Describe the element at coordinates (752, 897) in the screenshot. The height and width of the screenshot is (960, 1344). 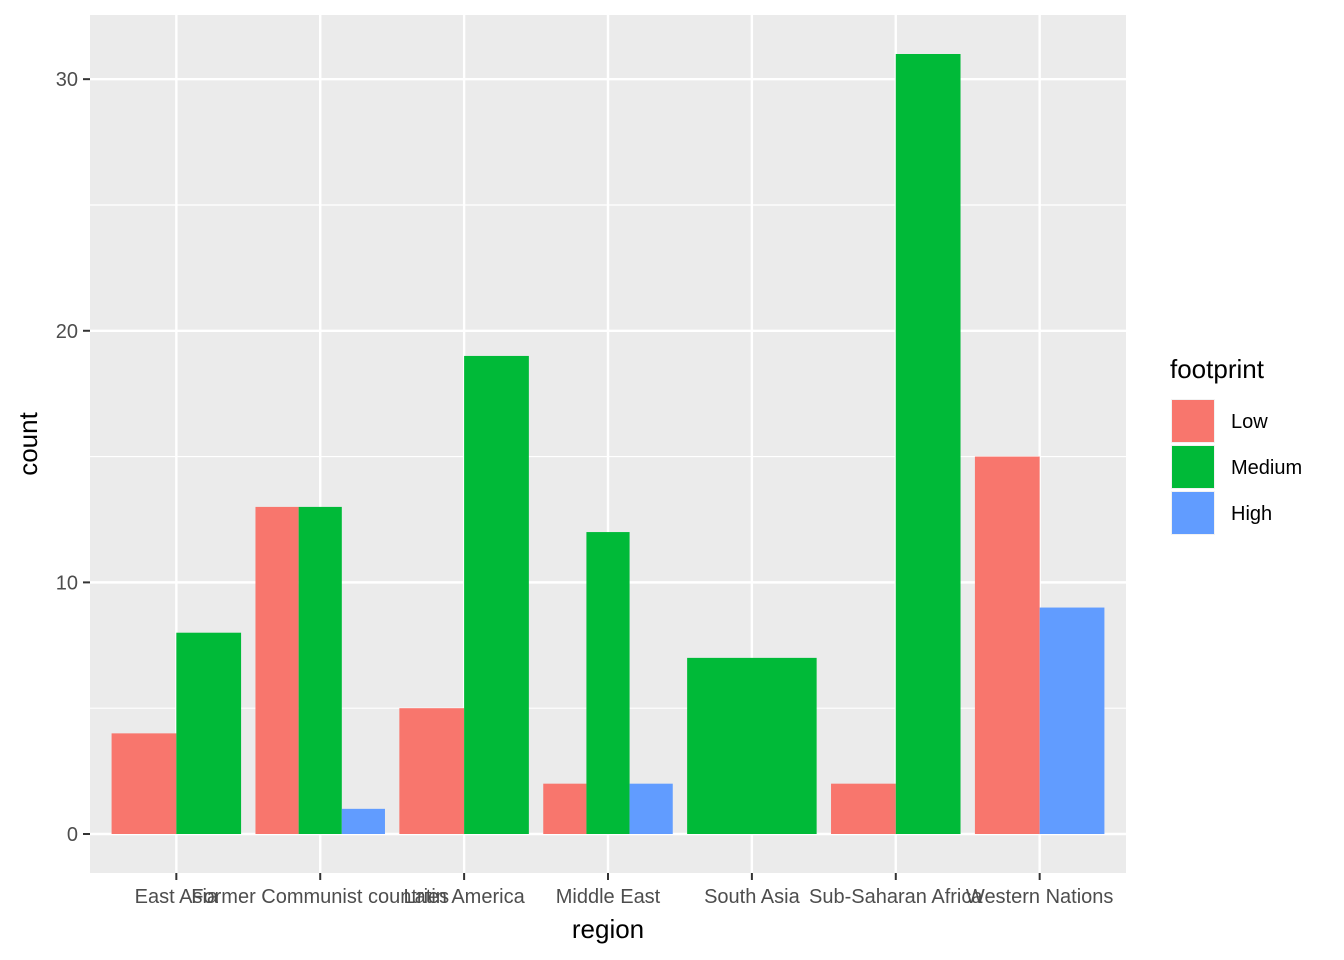
I see `x-tick-label: South Asia` at that location.